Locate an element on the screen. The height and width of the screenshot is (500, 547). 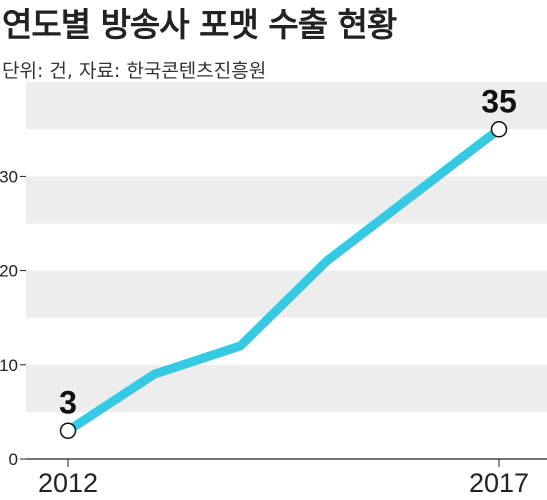
y-tick-label: 20 is located at coordinates (9, 271).